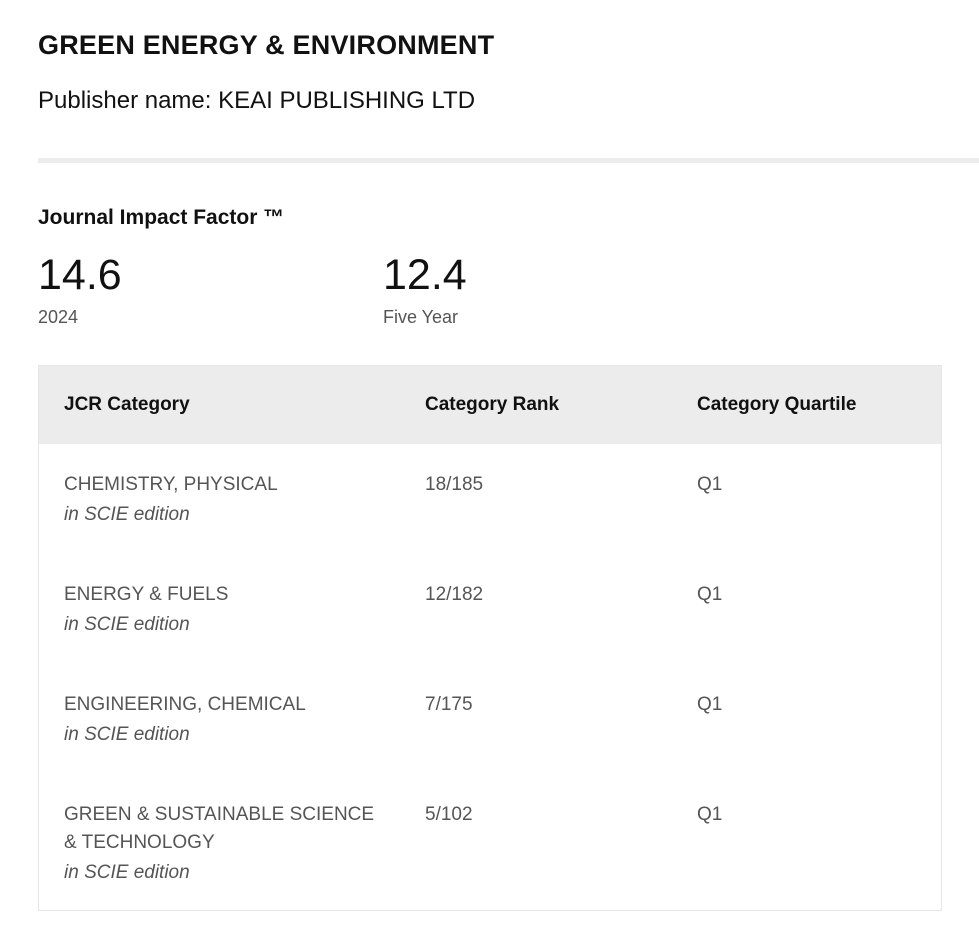 This screenshot has height=946, width=979. I want to click on header-category-rank: Category Rank, so click(492, 404).